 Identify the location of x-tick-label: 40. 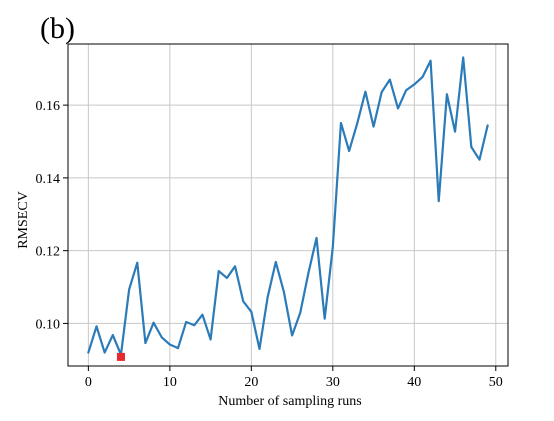
(414, 382).